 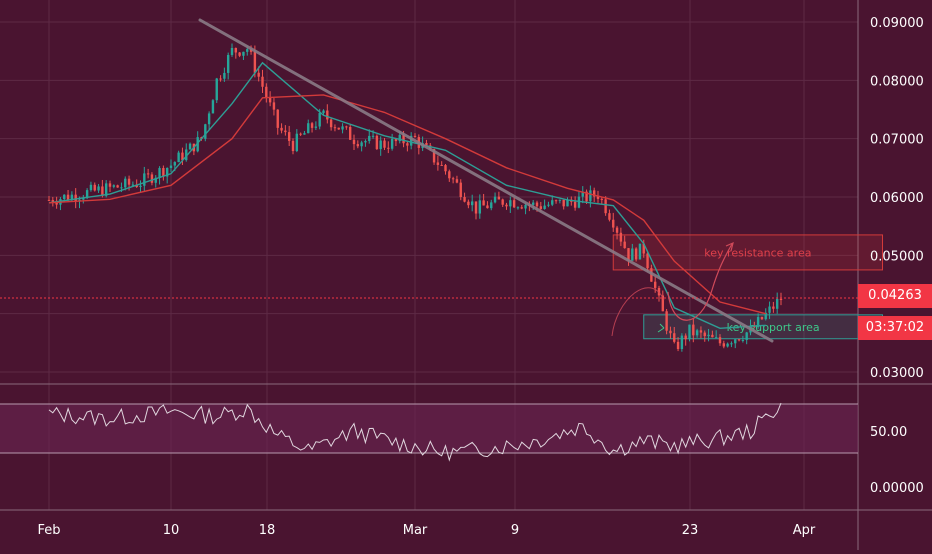 I want to click on y-tick-label: 0.03000, so click(x=897, y=373).